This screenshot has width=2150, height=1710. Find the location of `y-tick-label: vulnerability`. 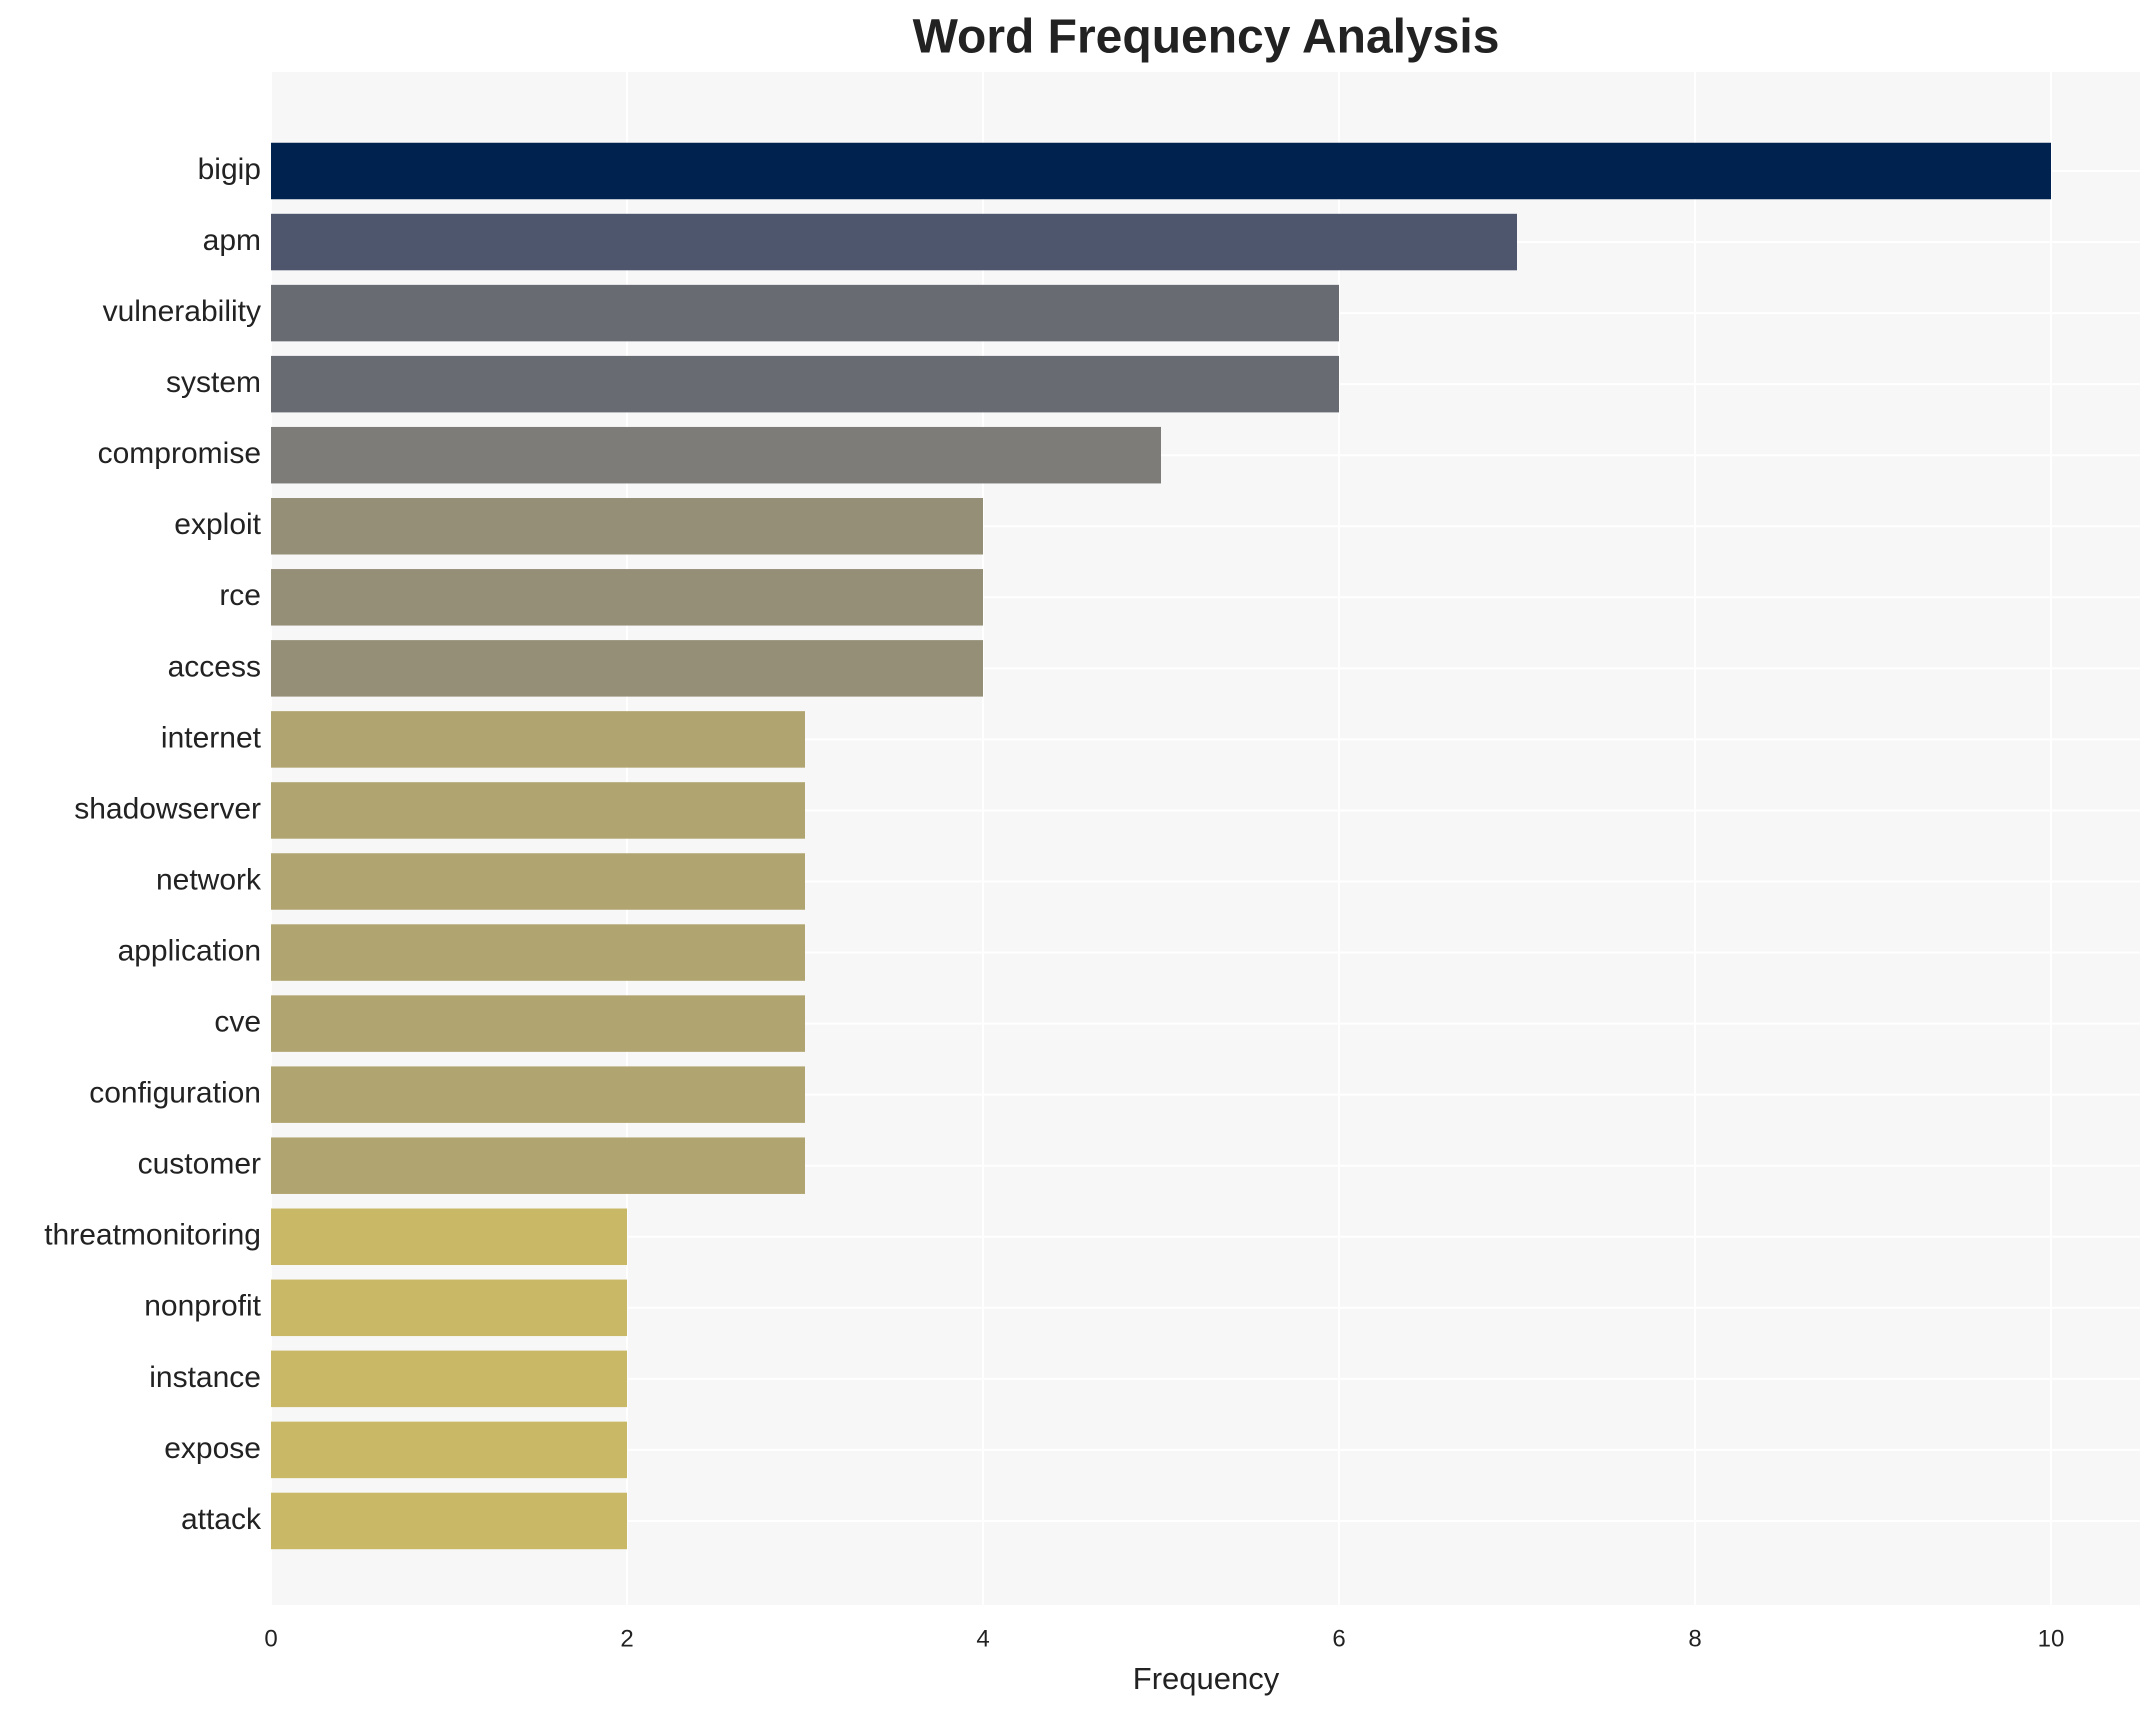

y-tick-label: vulnerability is located at coordinates (182, 311).